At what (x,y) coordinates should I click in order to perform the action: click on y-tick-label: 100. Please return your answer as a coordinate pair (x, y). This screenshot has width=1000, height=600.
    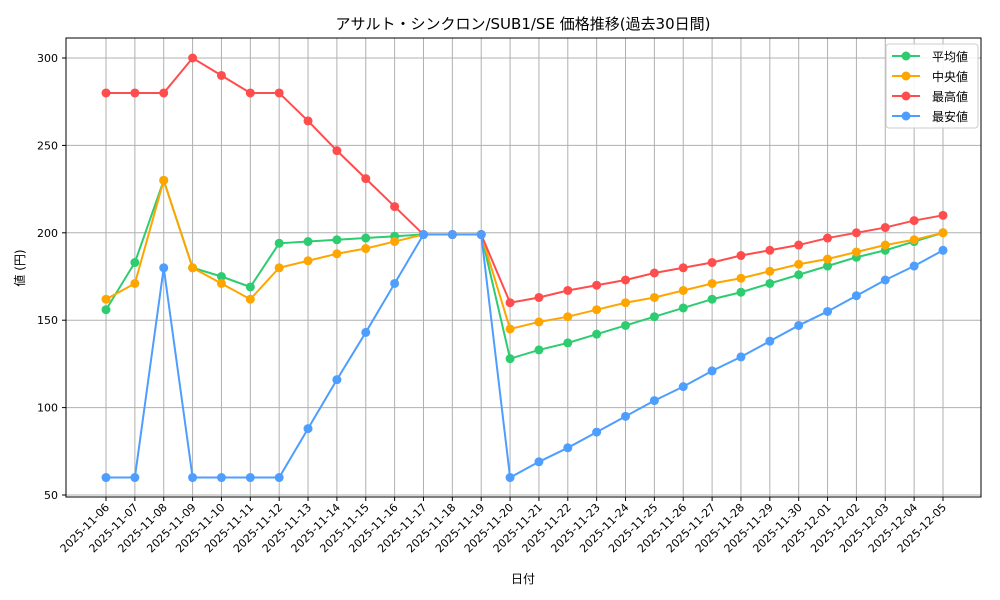
    Looking at the image, I should click on (47, 408).